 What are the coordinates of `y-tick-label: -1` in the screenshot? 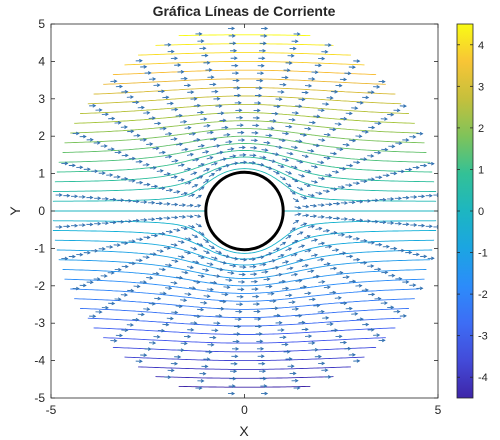 It's located at (39, 248).